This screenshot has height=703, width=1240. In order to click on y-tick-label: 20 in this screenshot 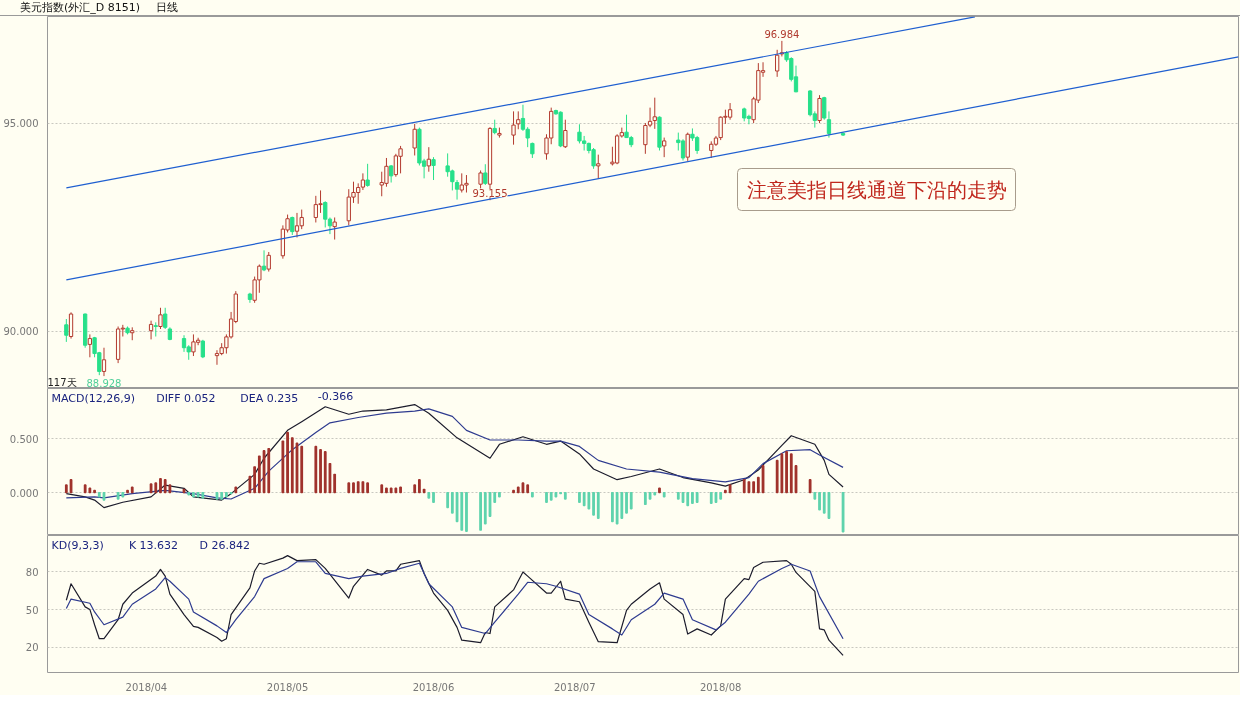, I will do `click(32, 648)`.